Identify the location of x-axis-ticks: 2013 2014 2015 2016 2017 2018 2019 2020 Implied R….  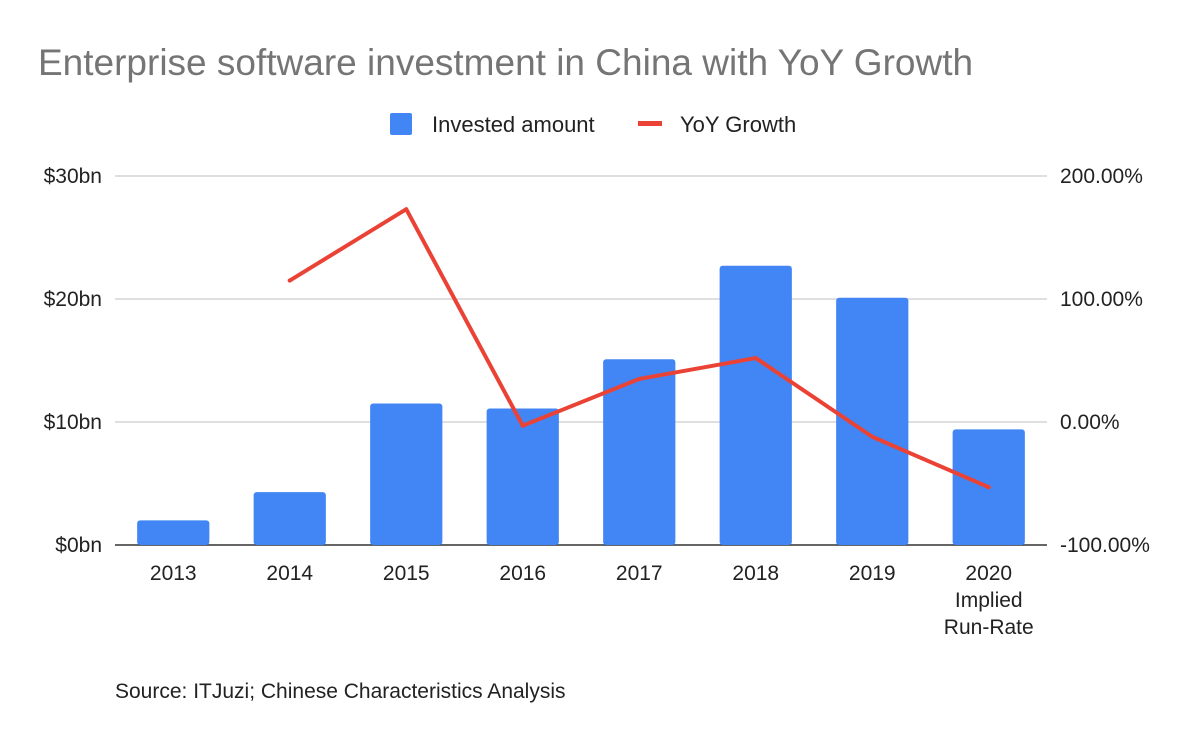
(592, 600).